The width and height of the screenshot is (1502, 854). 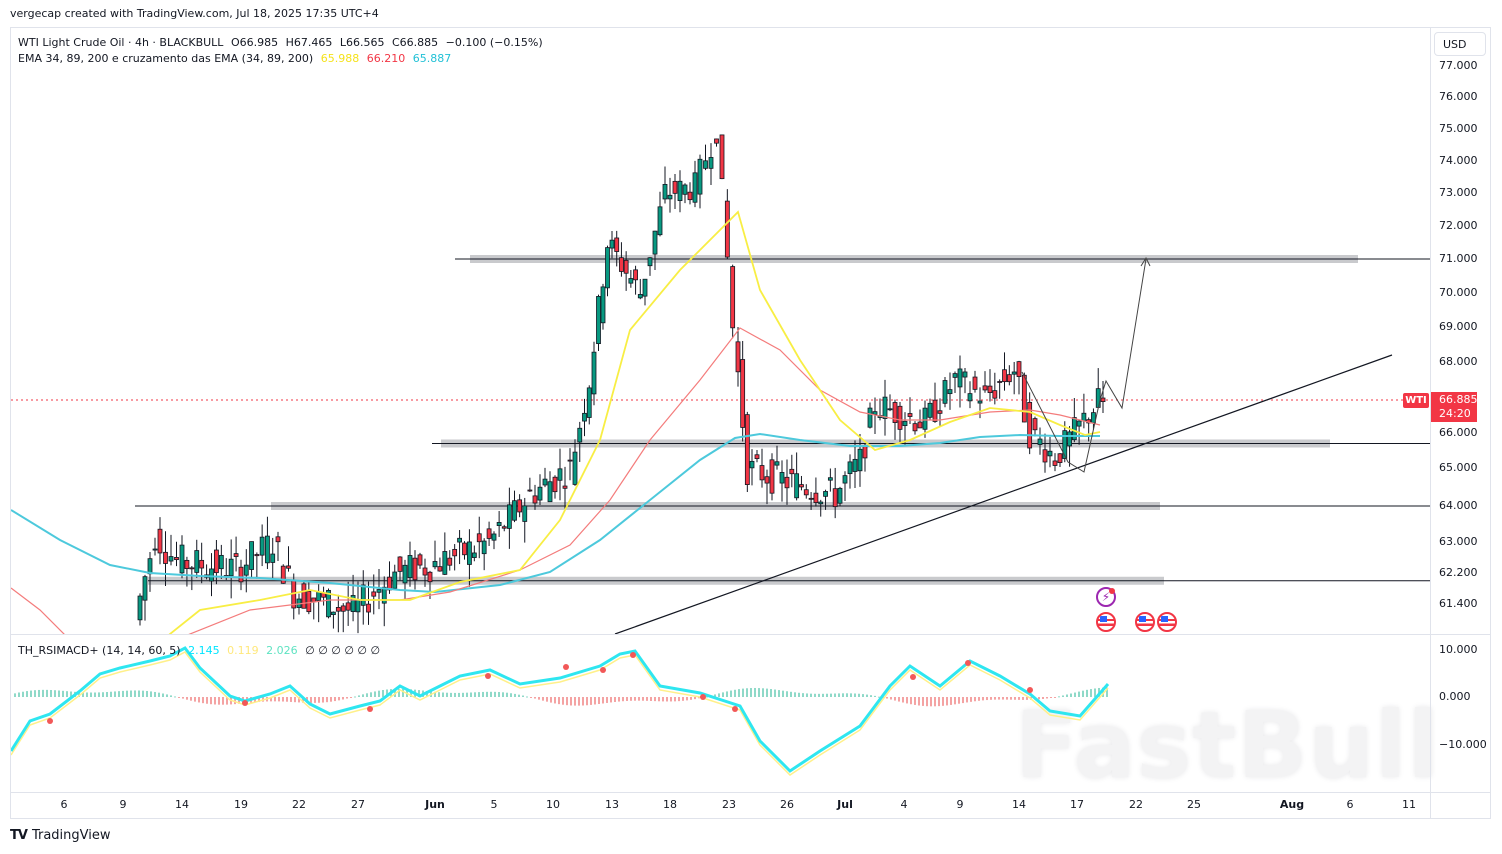 I want to click on time-tick: 11, so click(x=1409, y=804).